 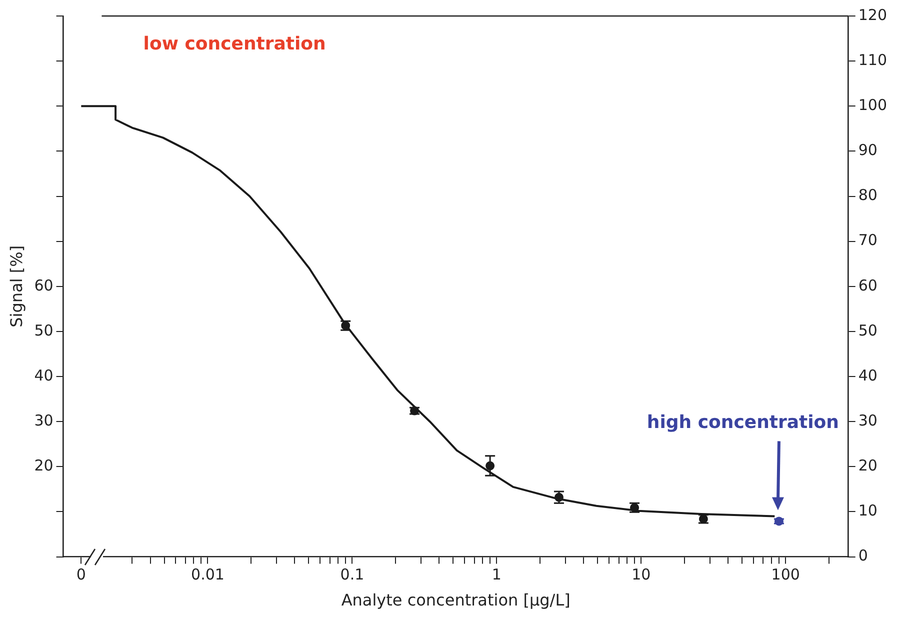 I want to click on y2-tick-label: 110, so click(x=873, y=59).